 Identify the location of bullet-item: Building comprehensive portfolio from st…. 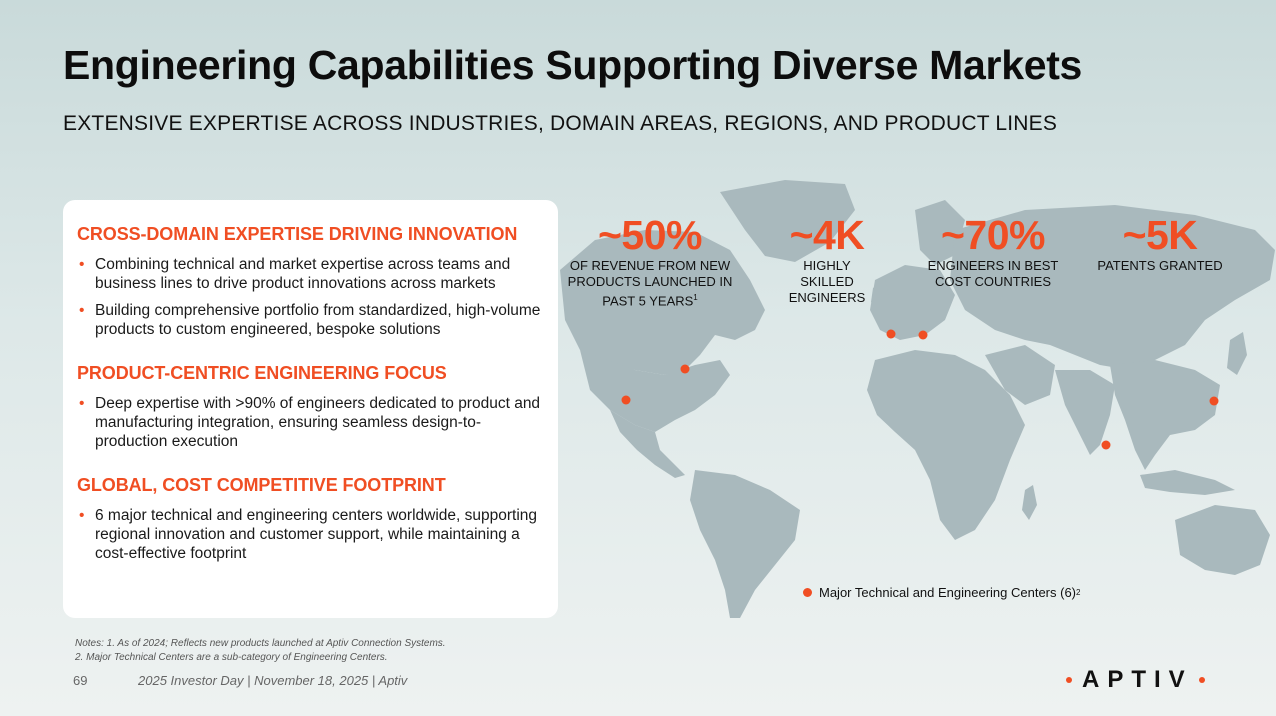
(310, 320).